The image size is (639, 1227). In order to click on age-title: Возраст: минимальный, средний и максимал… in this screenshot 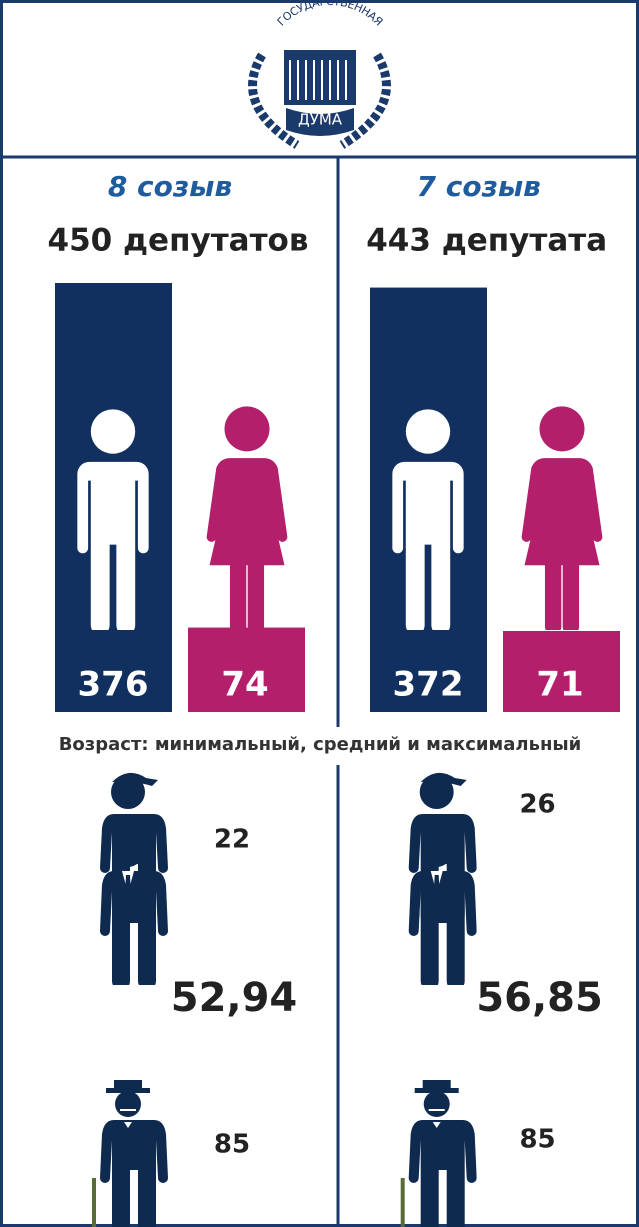, I will do `click(320, 744)`.